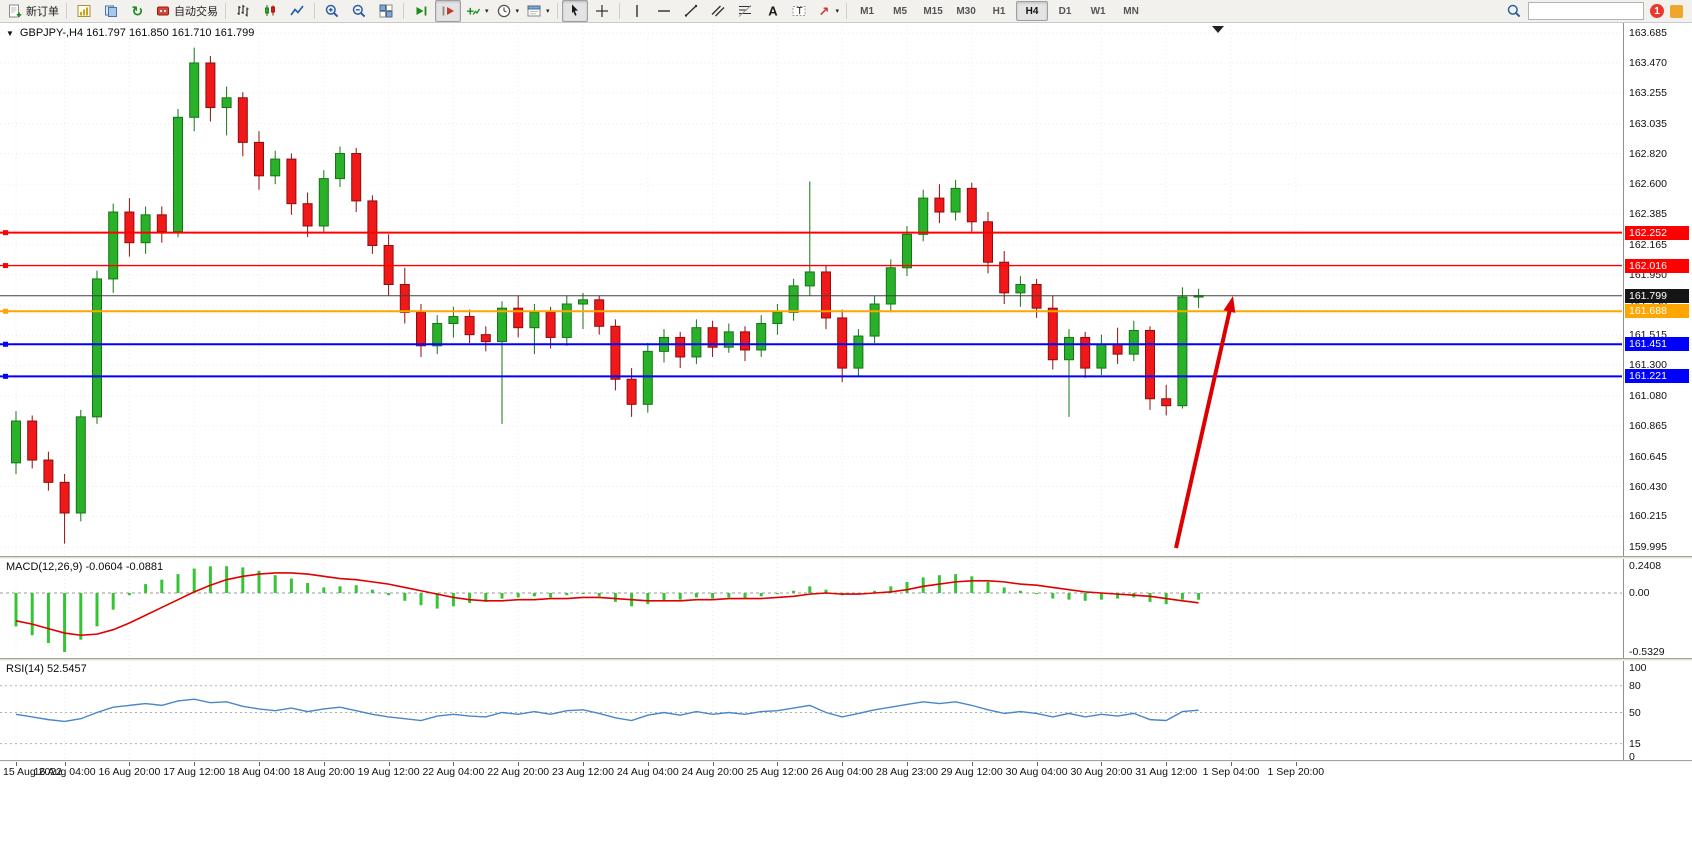 Image resolution: width=1692 pixels, height=846 pixels. I want to click on time-label: 18 Aug 04:00, so click(259, 772).